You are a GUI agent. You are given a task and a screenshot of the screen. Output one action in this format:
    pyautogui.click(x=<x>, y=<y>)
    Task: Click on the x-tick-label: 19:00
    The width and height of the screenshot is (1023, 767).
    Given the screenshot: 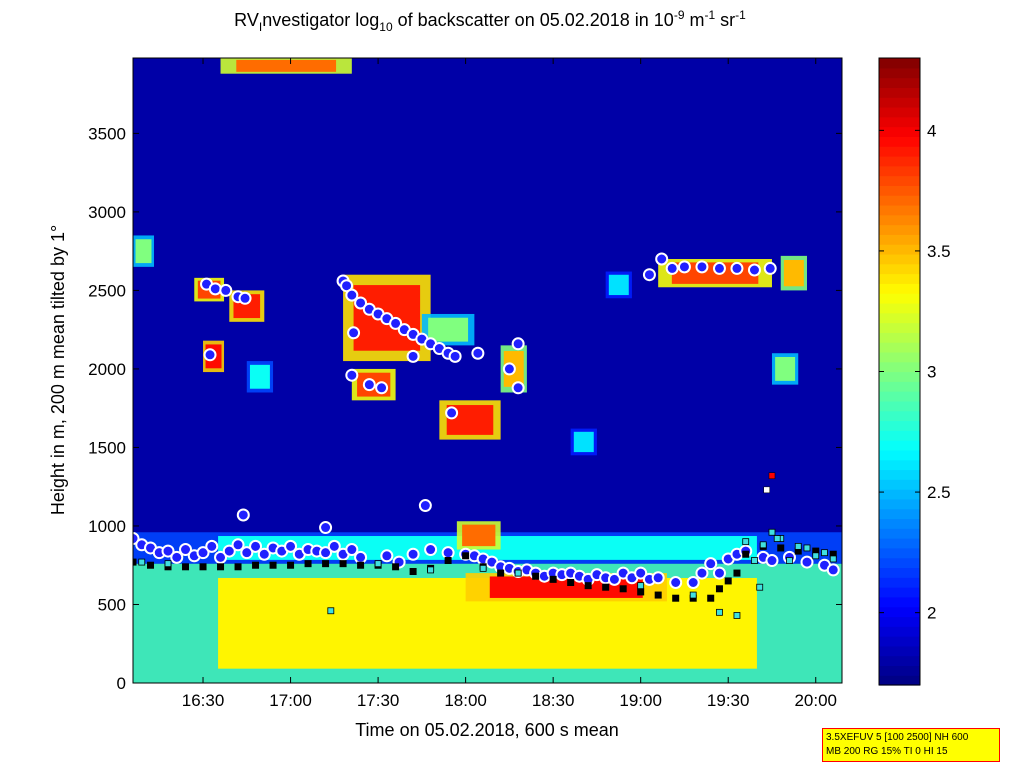 What is the action you would take?
    pyautogui.click(x=640, y=700)
    